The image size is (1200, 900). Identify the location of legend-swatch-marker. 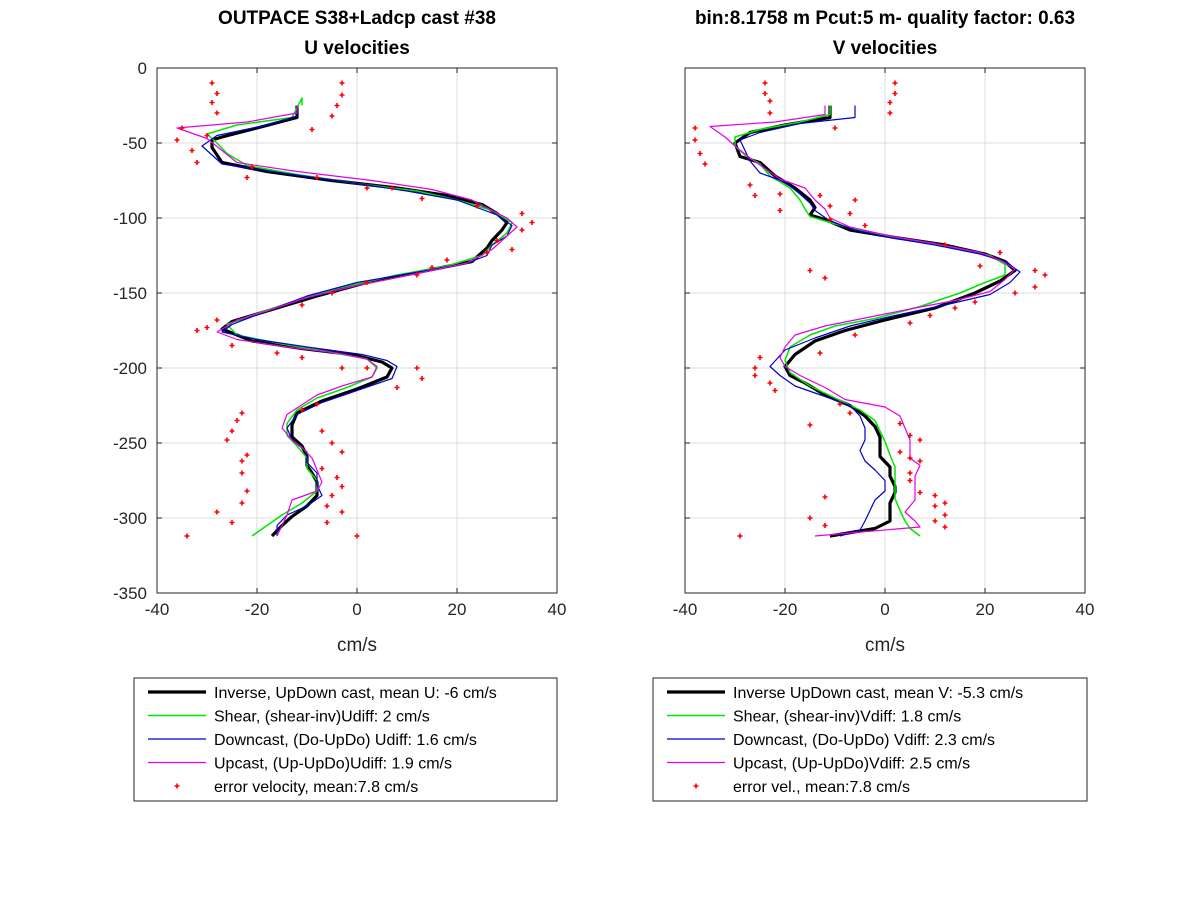
(177, 786).